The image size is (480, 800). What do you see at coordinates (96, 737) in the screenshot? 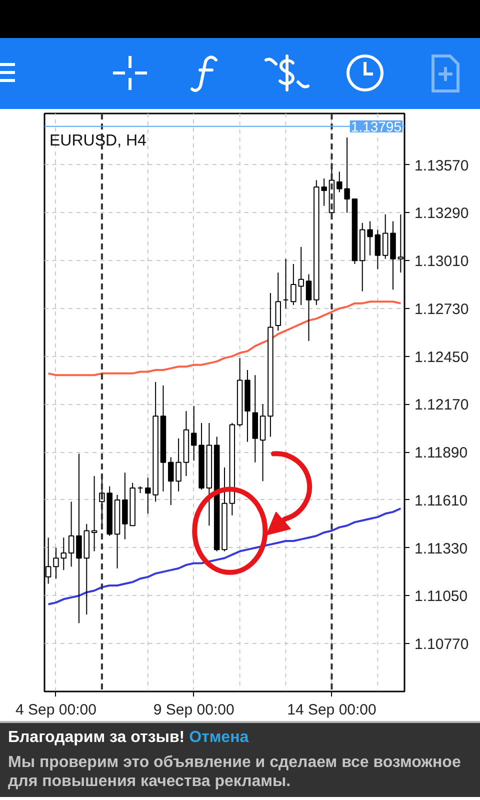
I see `text: Благодарим за отзыв!` at bounding box center [96, 737].